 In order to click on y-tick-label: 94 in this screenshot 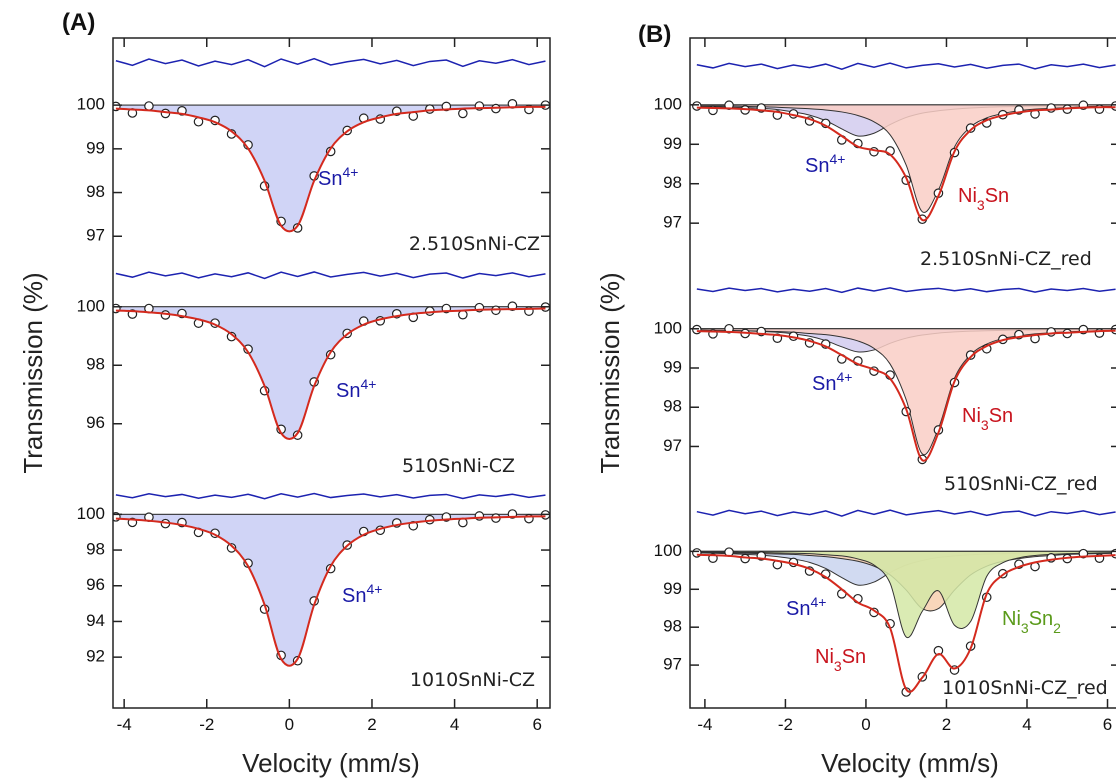, I will do `click(95, 620)`.